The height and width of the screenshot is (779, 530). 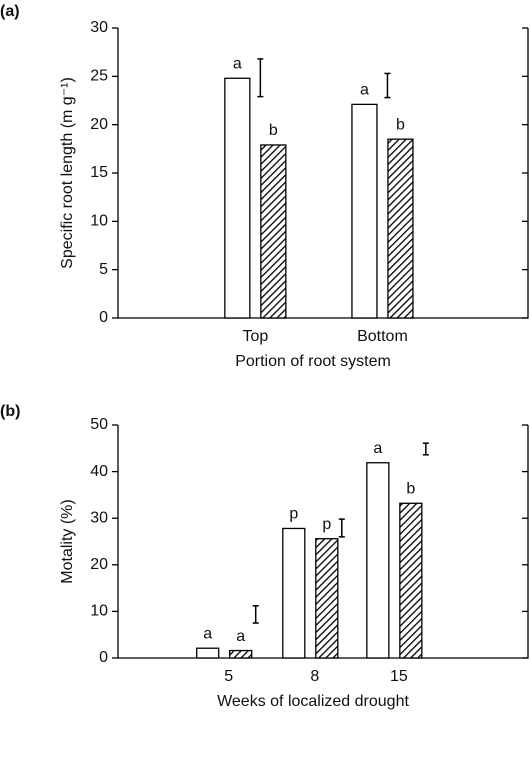 I want to click on x-tick-label: 8, so click(x=314, y=676).